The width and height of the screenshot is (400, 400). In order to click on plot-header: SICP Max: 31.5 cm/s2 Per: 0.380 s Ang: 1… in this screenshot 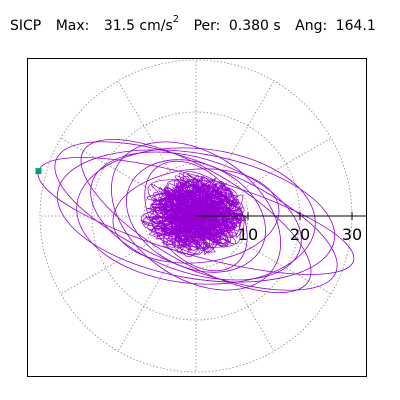, I will do `click(193, 24)`.